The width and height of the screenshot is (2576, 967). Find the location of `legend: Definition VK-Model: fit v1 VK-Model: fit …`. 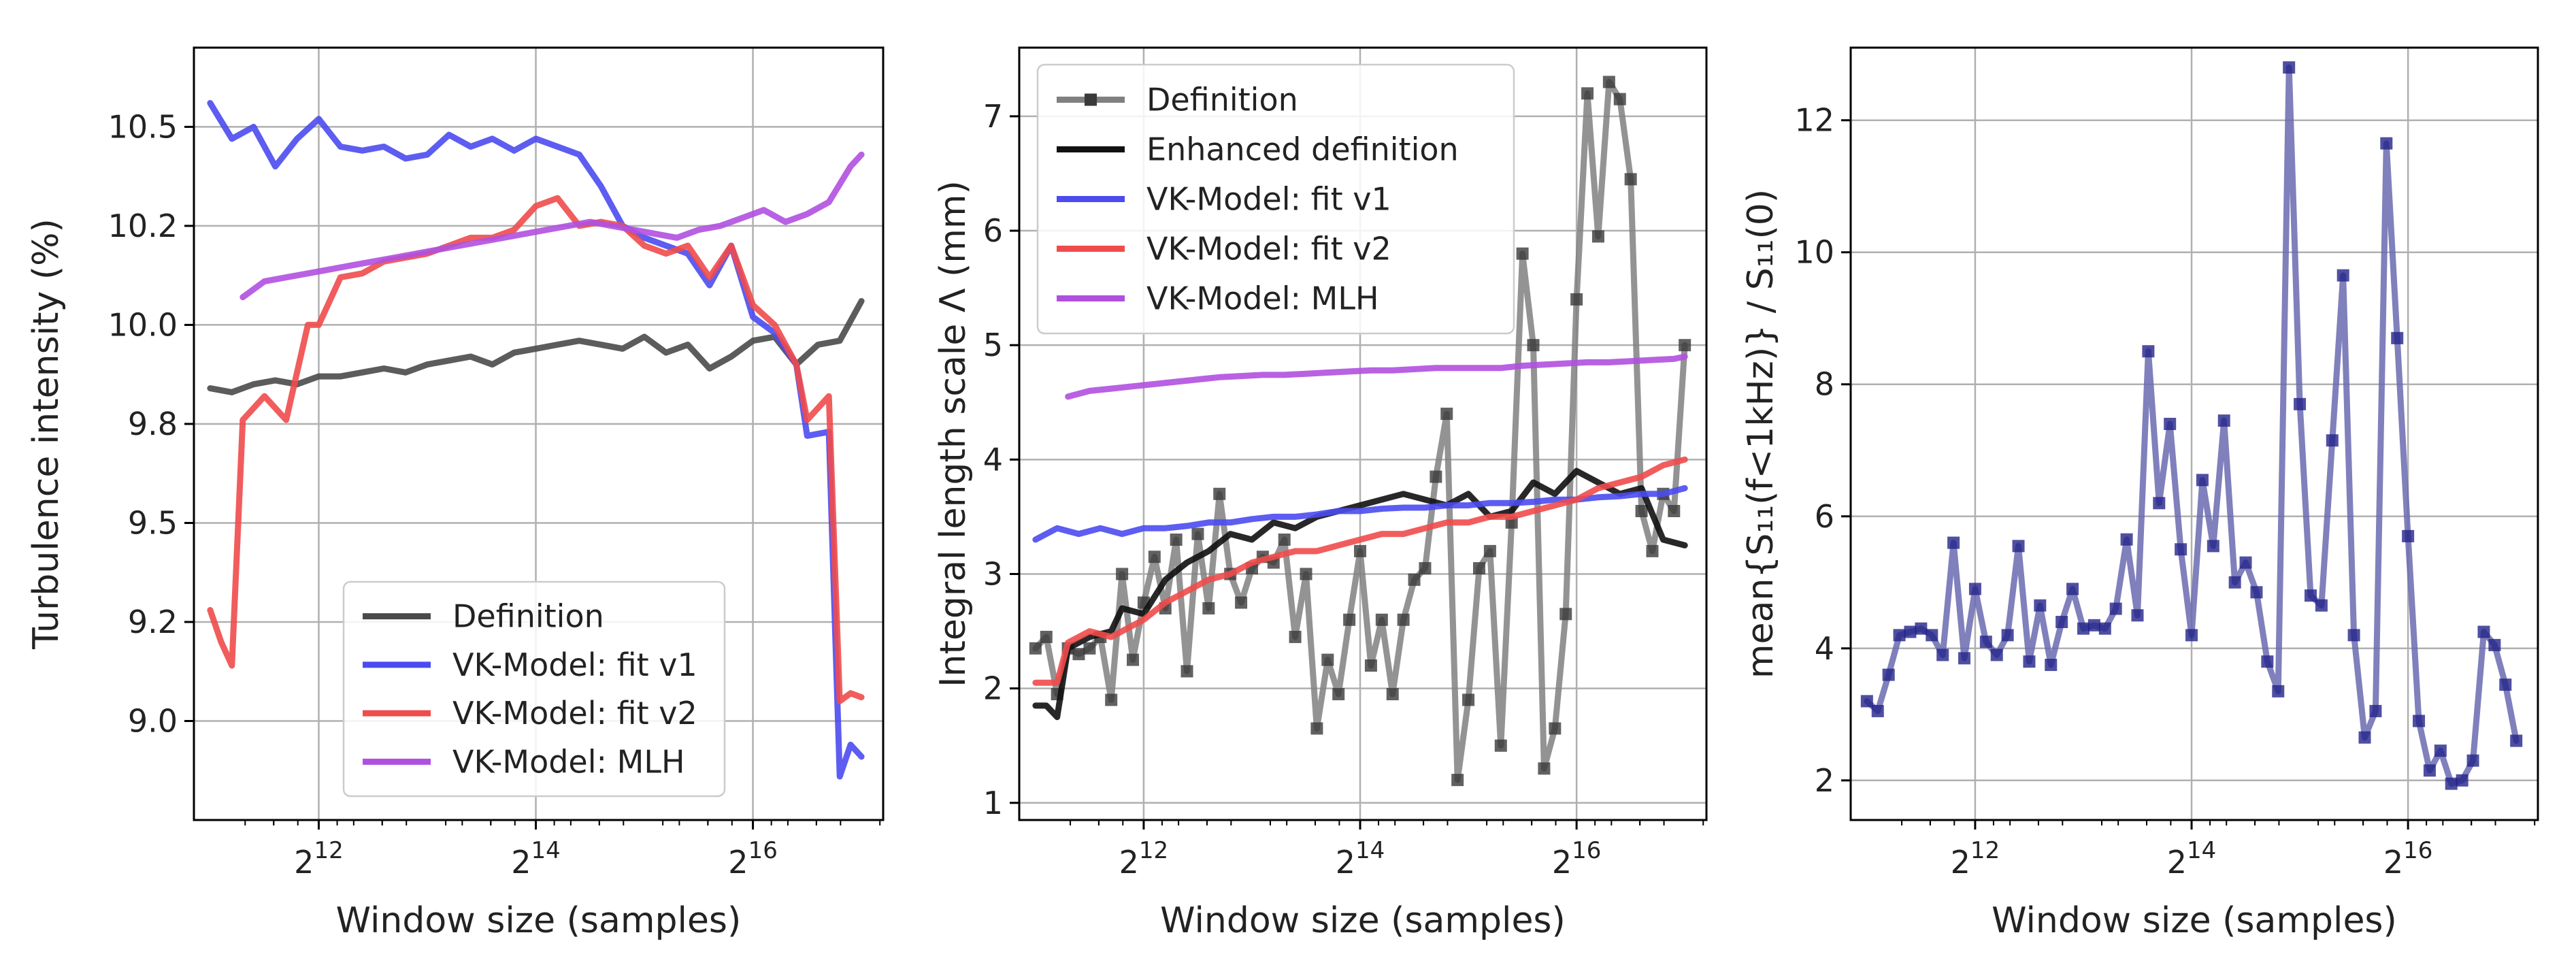

legend: Definition VK-Model: fit v1 VK-Model: fit … is located at coordinates (534, 689).